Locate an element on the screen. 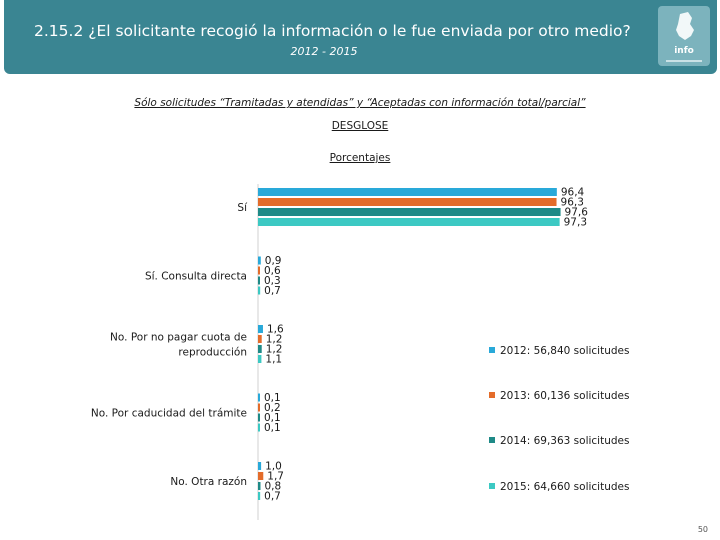  data-label: 97,6 is located at coordinates (577, 213).